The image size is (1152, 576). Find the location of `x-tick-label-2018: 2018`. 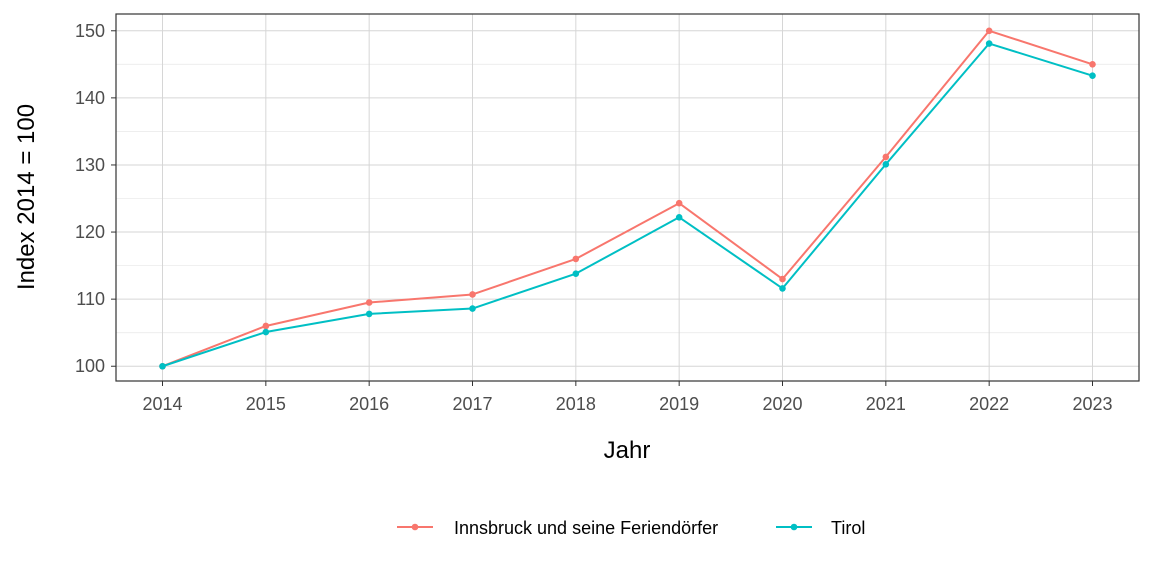

x-tick-label-2018: 2018 is located at coordinates (576, 404).